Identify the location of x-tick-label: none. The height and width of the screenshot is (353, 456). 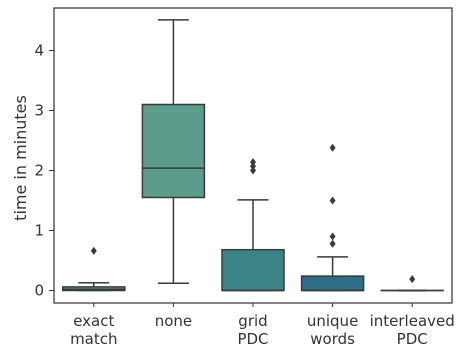
(173, 321).